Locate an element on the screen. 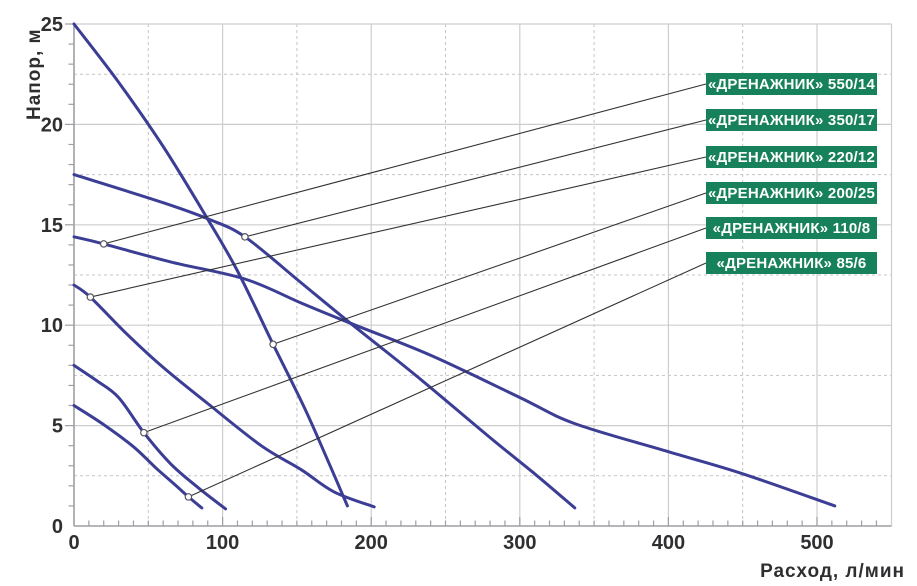  curve-marker-110/8 is located at coordinates (144, 432).